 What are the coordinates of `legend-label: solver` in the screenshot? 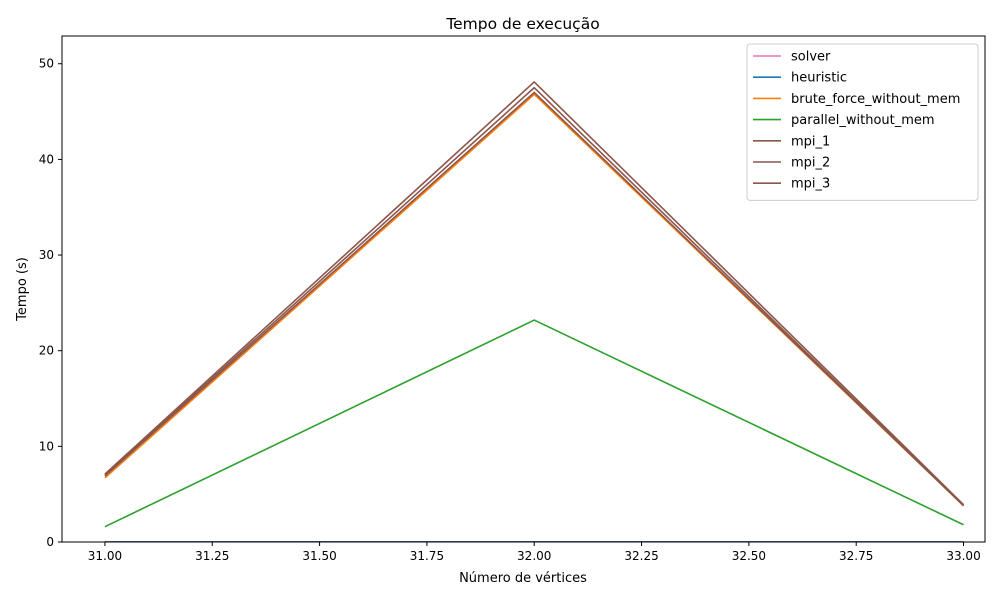 It's located at (811, 57).